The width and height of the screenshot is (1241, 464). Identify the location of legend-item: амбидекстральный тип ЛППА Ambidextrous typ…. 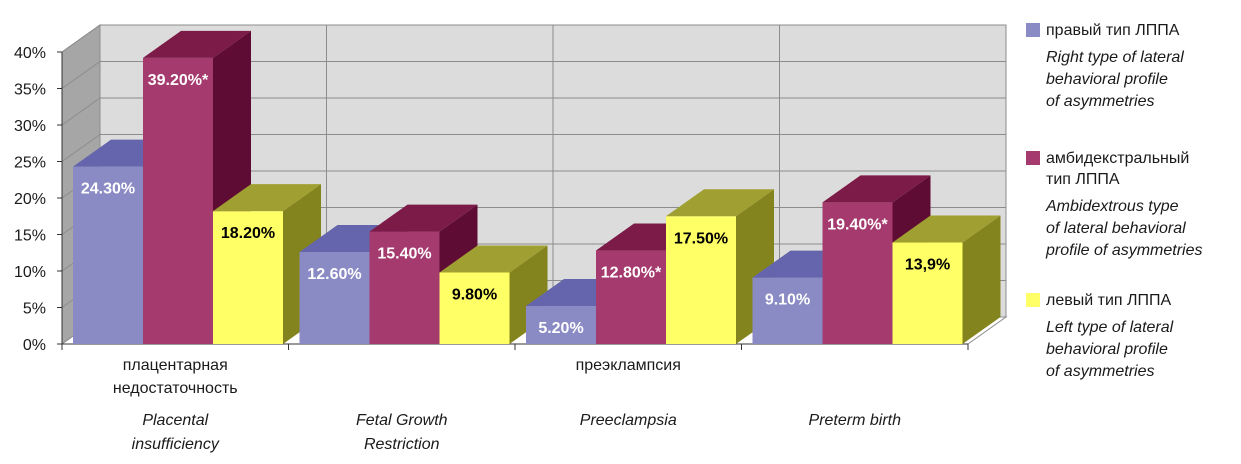
(1133, 205).